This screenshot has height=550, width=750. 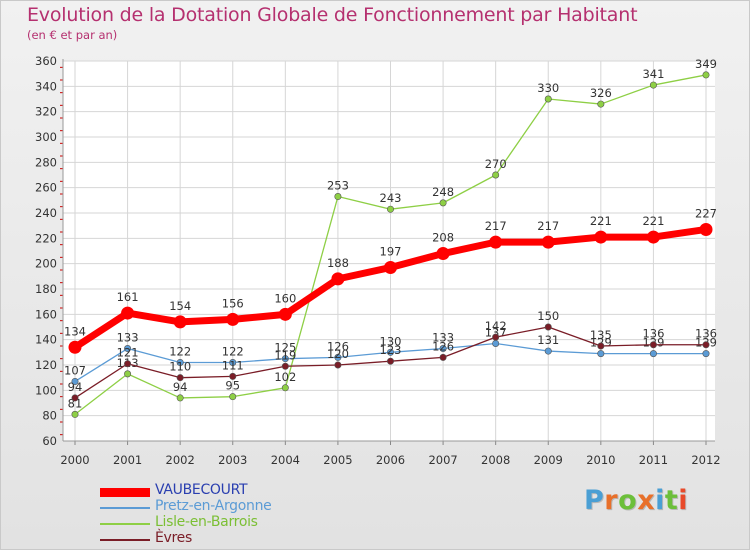 I want to click on x-tick-label: 2011, so click(x=653, y=460).